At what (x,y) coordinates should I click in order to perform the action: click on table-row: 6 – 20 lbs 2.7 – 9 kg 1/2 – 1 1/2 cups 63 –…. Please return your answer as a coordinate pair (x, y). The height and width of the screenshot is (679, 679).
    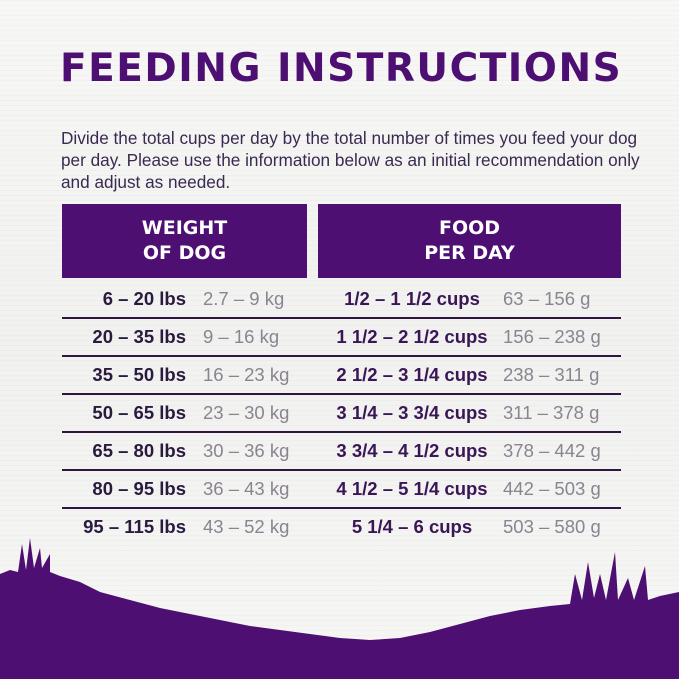
    Looking at the image, I should click on (341, 300).